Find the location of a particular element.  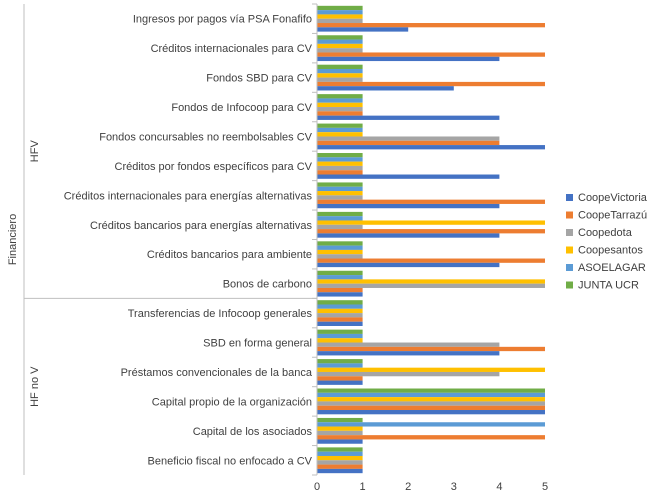

x-tick-label: 3 is located at coordinates (454, 487).